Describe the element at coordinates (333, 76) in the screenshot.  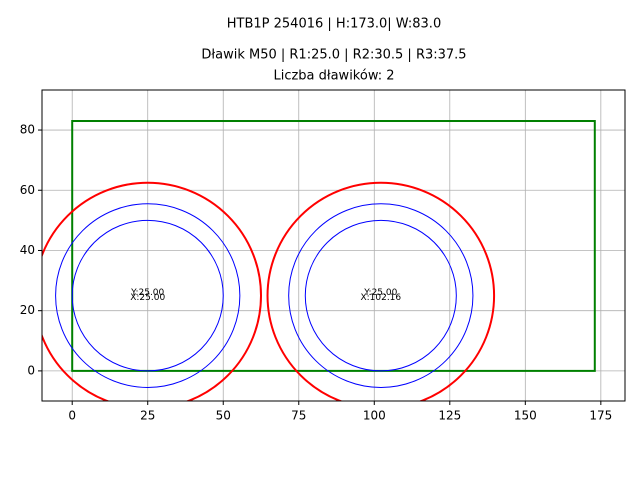
I see `chart-subtitle: Liczba dławików: 2` at that location.